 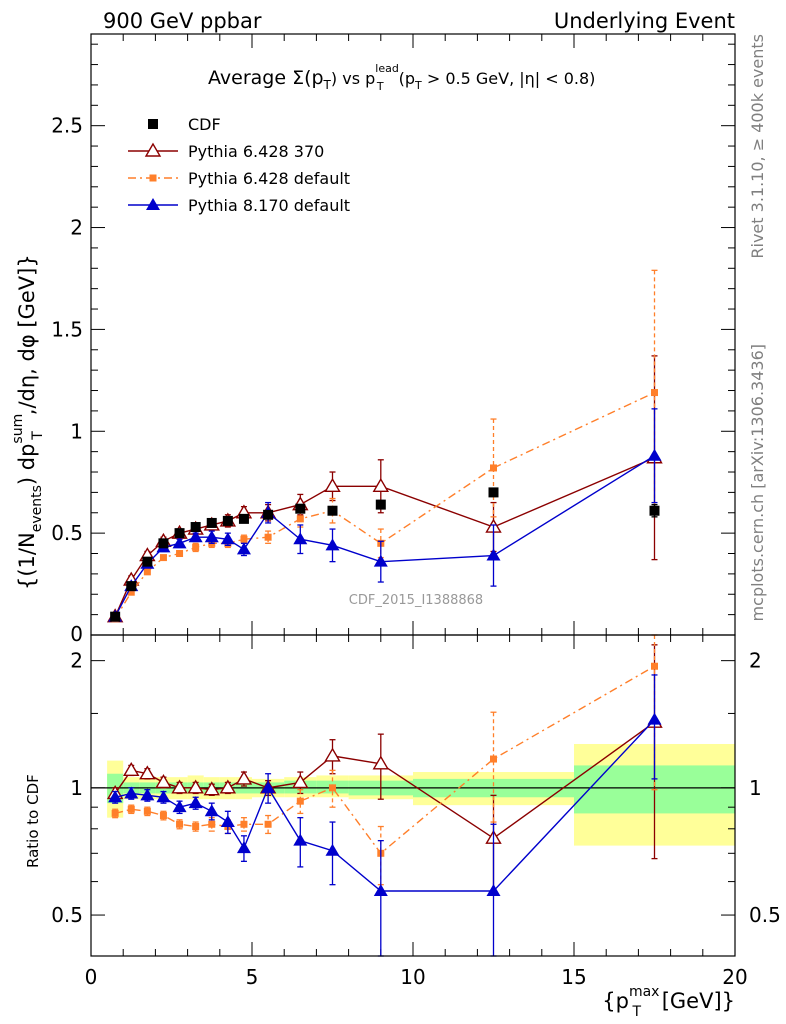 I want to click on main-y-tick-label: 2, so click(x=76, y=228).